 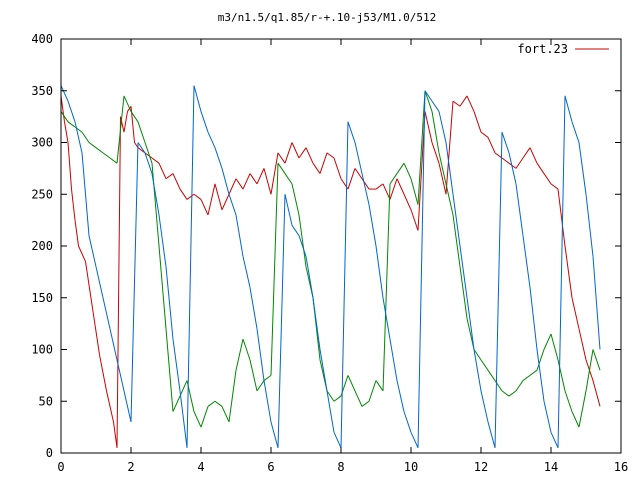 What do you see at coordinates (563, 49) in the screenshot?
I see `legend: fort.23` at bounding box center [563, 49].